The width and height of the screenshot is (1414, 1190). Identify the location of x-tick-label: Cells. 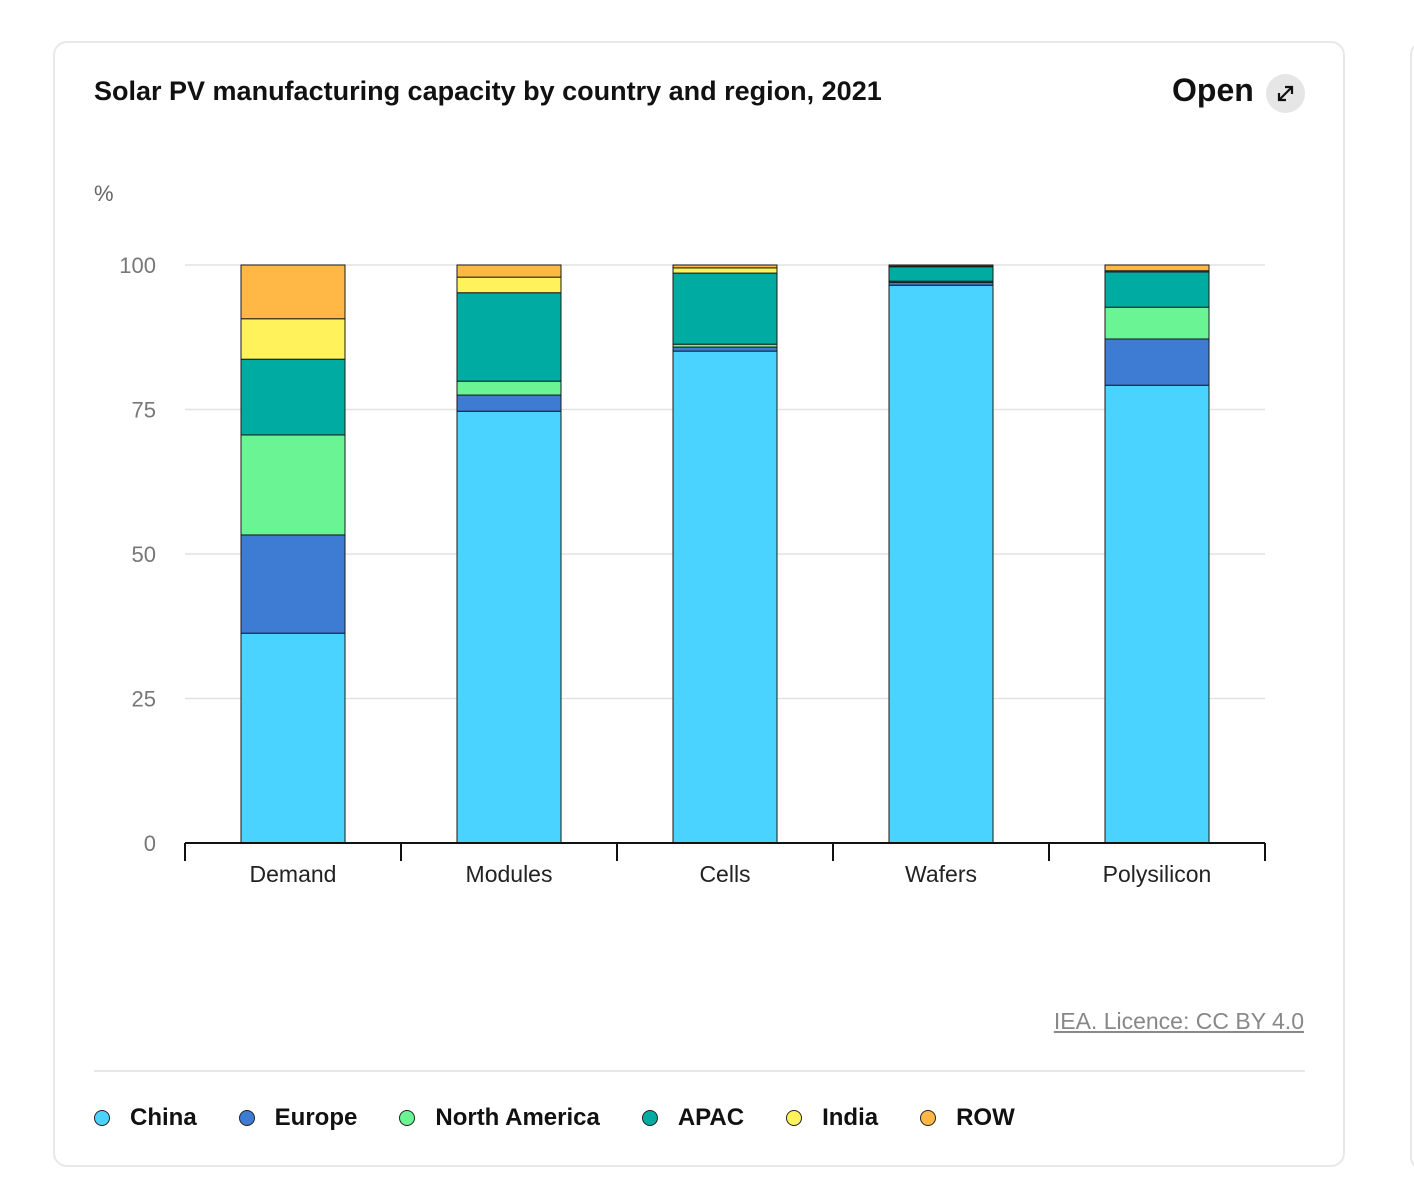
(724, 874).